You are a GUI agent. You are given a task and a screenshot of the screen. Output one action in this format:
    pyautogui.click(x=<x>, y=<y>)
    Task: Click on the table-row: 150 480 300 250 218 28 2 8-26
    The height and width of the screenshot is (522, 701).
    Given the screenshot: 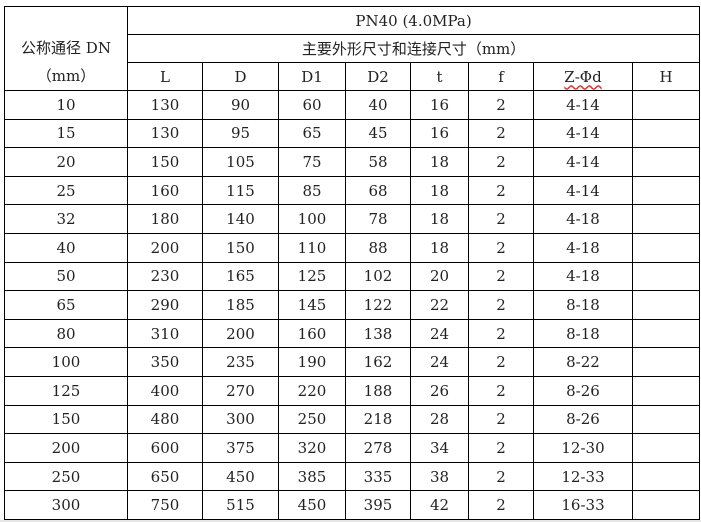 What is the action you would take?
    pyautogui.click(x=352, y=419)
    